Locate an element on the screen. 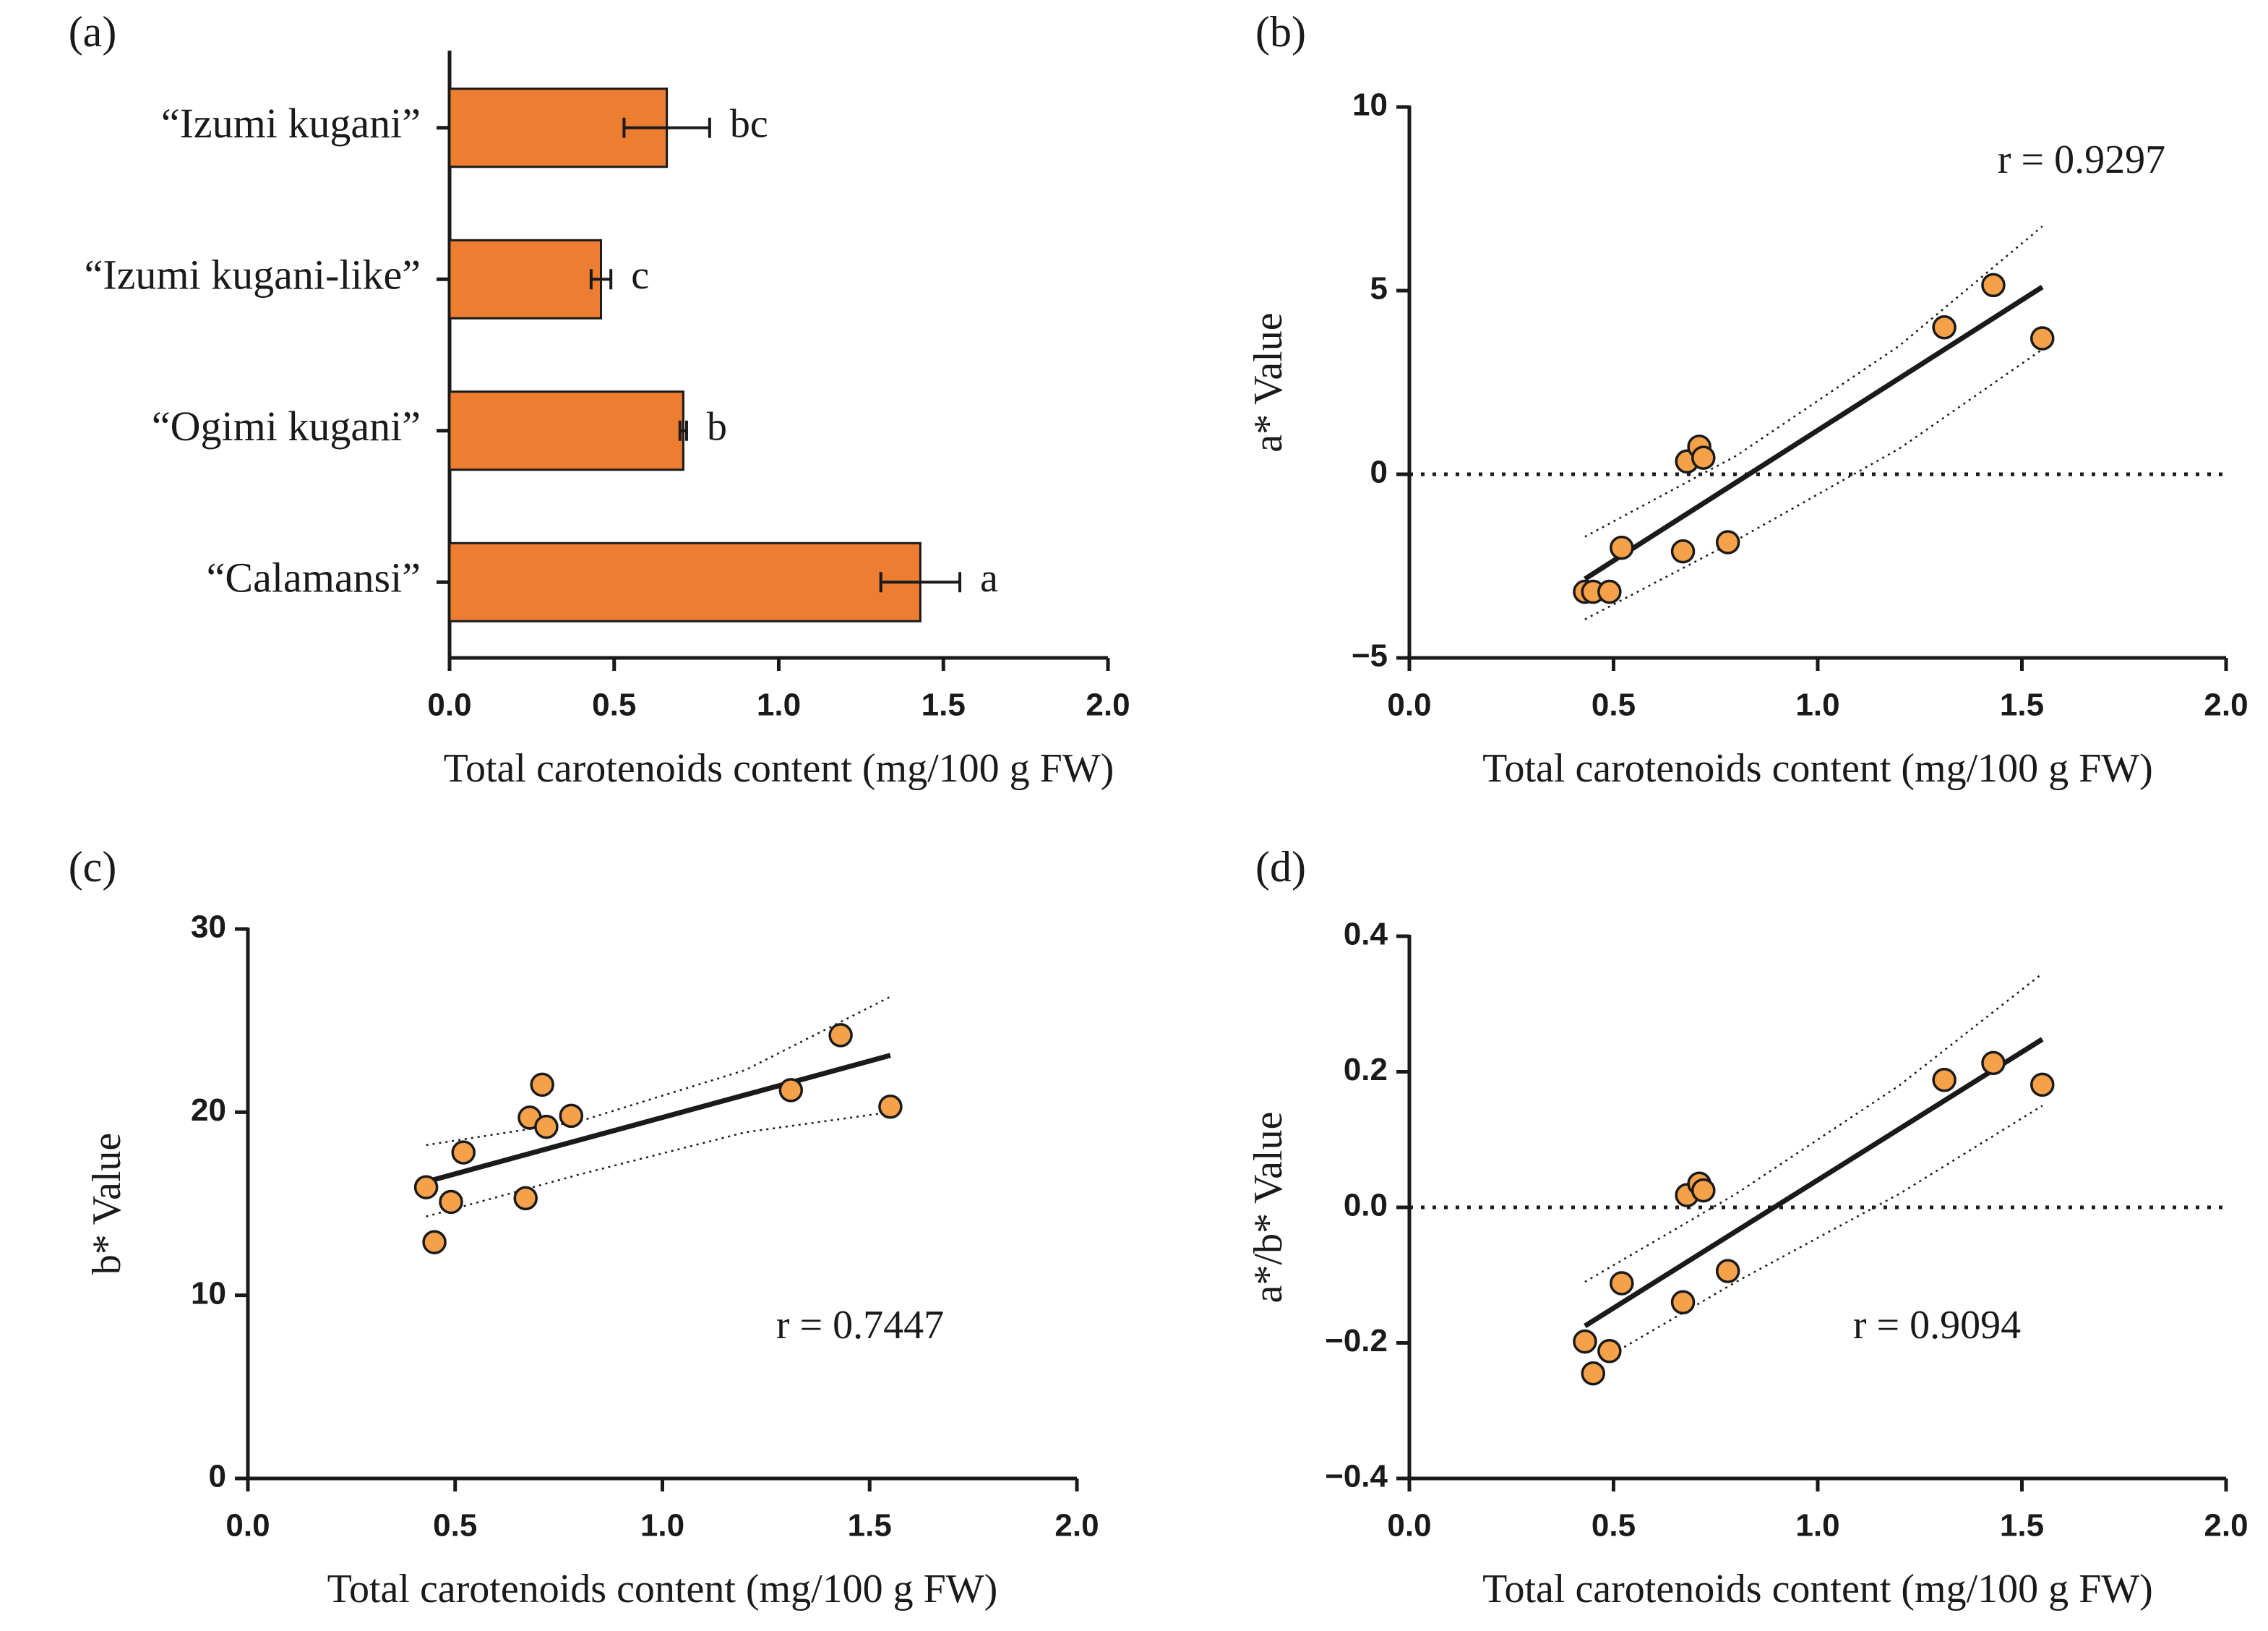 The image size is (2268, 1631). ci-upper-b is located at coordinates (1813, 382).